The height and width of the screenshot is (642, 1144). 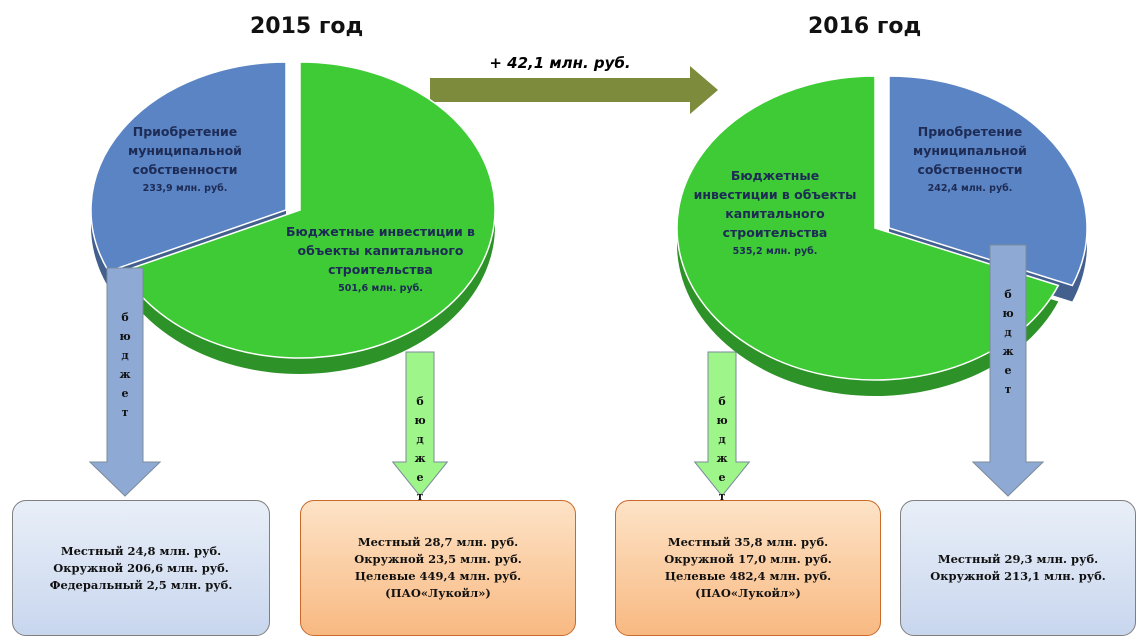 What do you see at coordinates (380, 288) in the screenshot?
I see `slice-value: 501,6 млн. руб.` at bounding box center [380, 288].